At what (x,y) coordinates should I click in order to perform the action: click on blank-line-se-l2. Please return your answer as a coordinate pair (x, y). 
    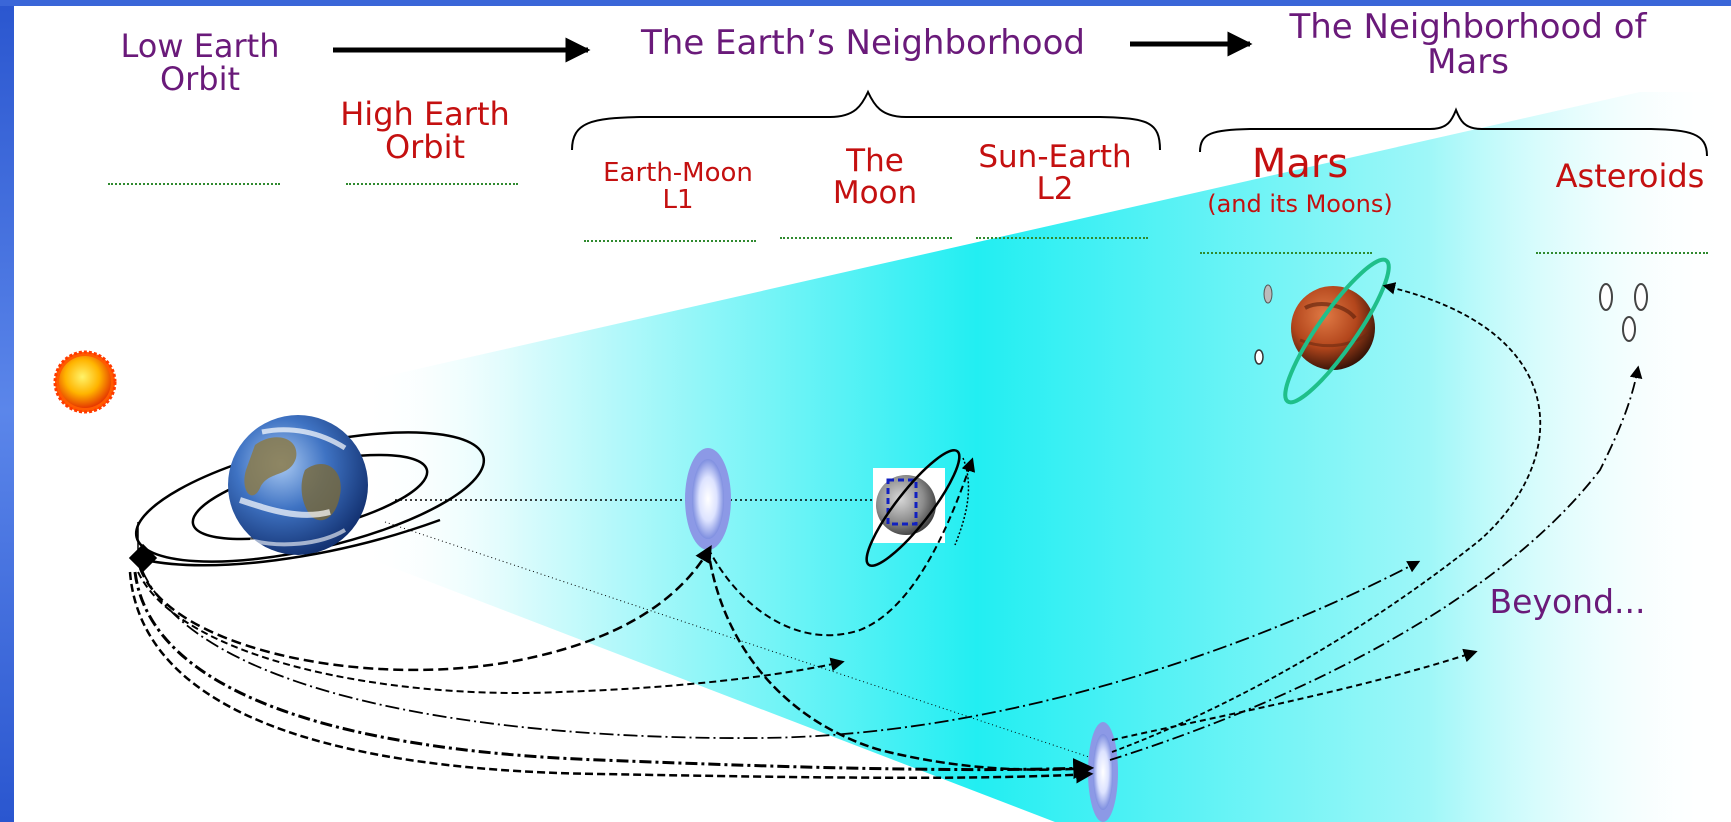
    Looking at the image, I should click on (1062, 238).